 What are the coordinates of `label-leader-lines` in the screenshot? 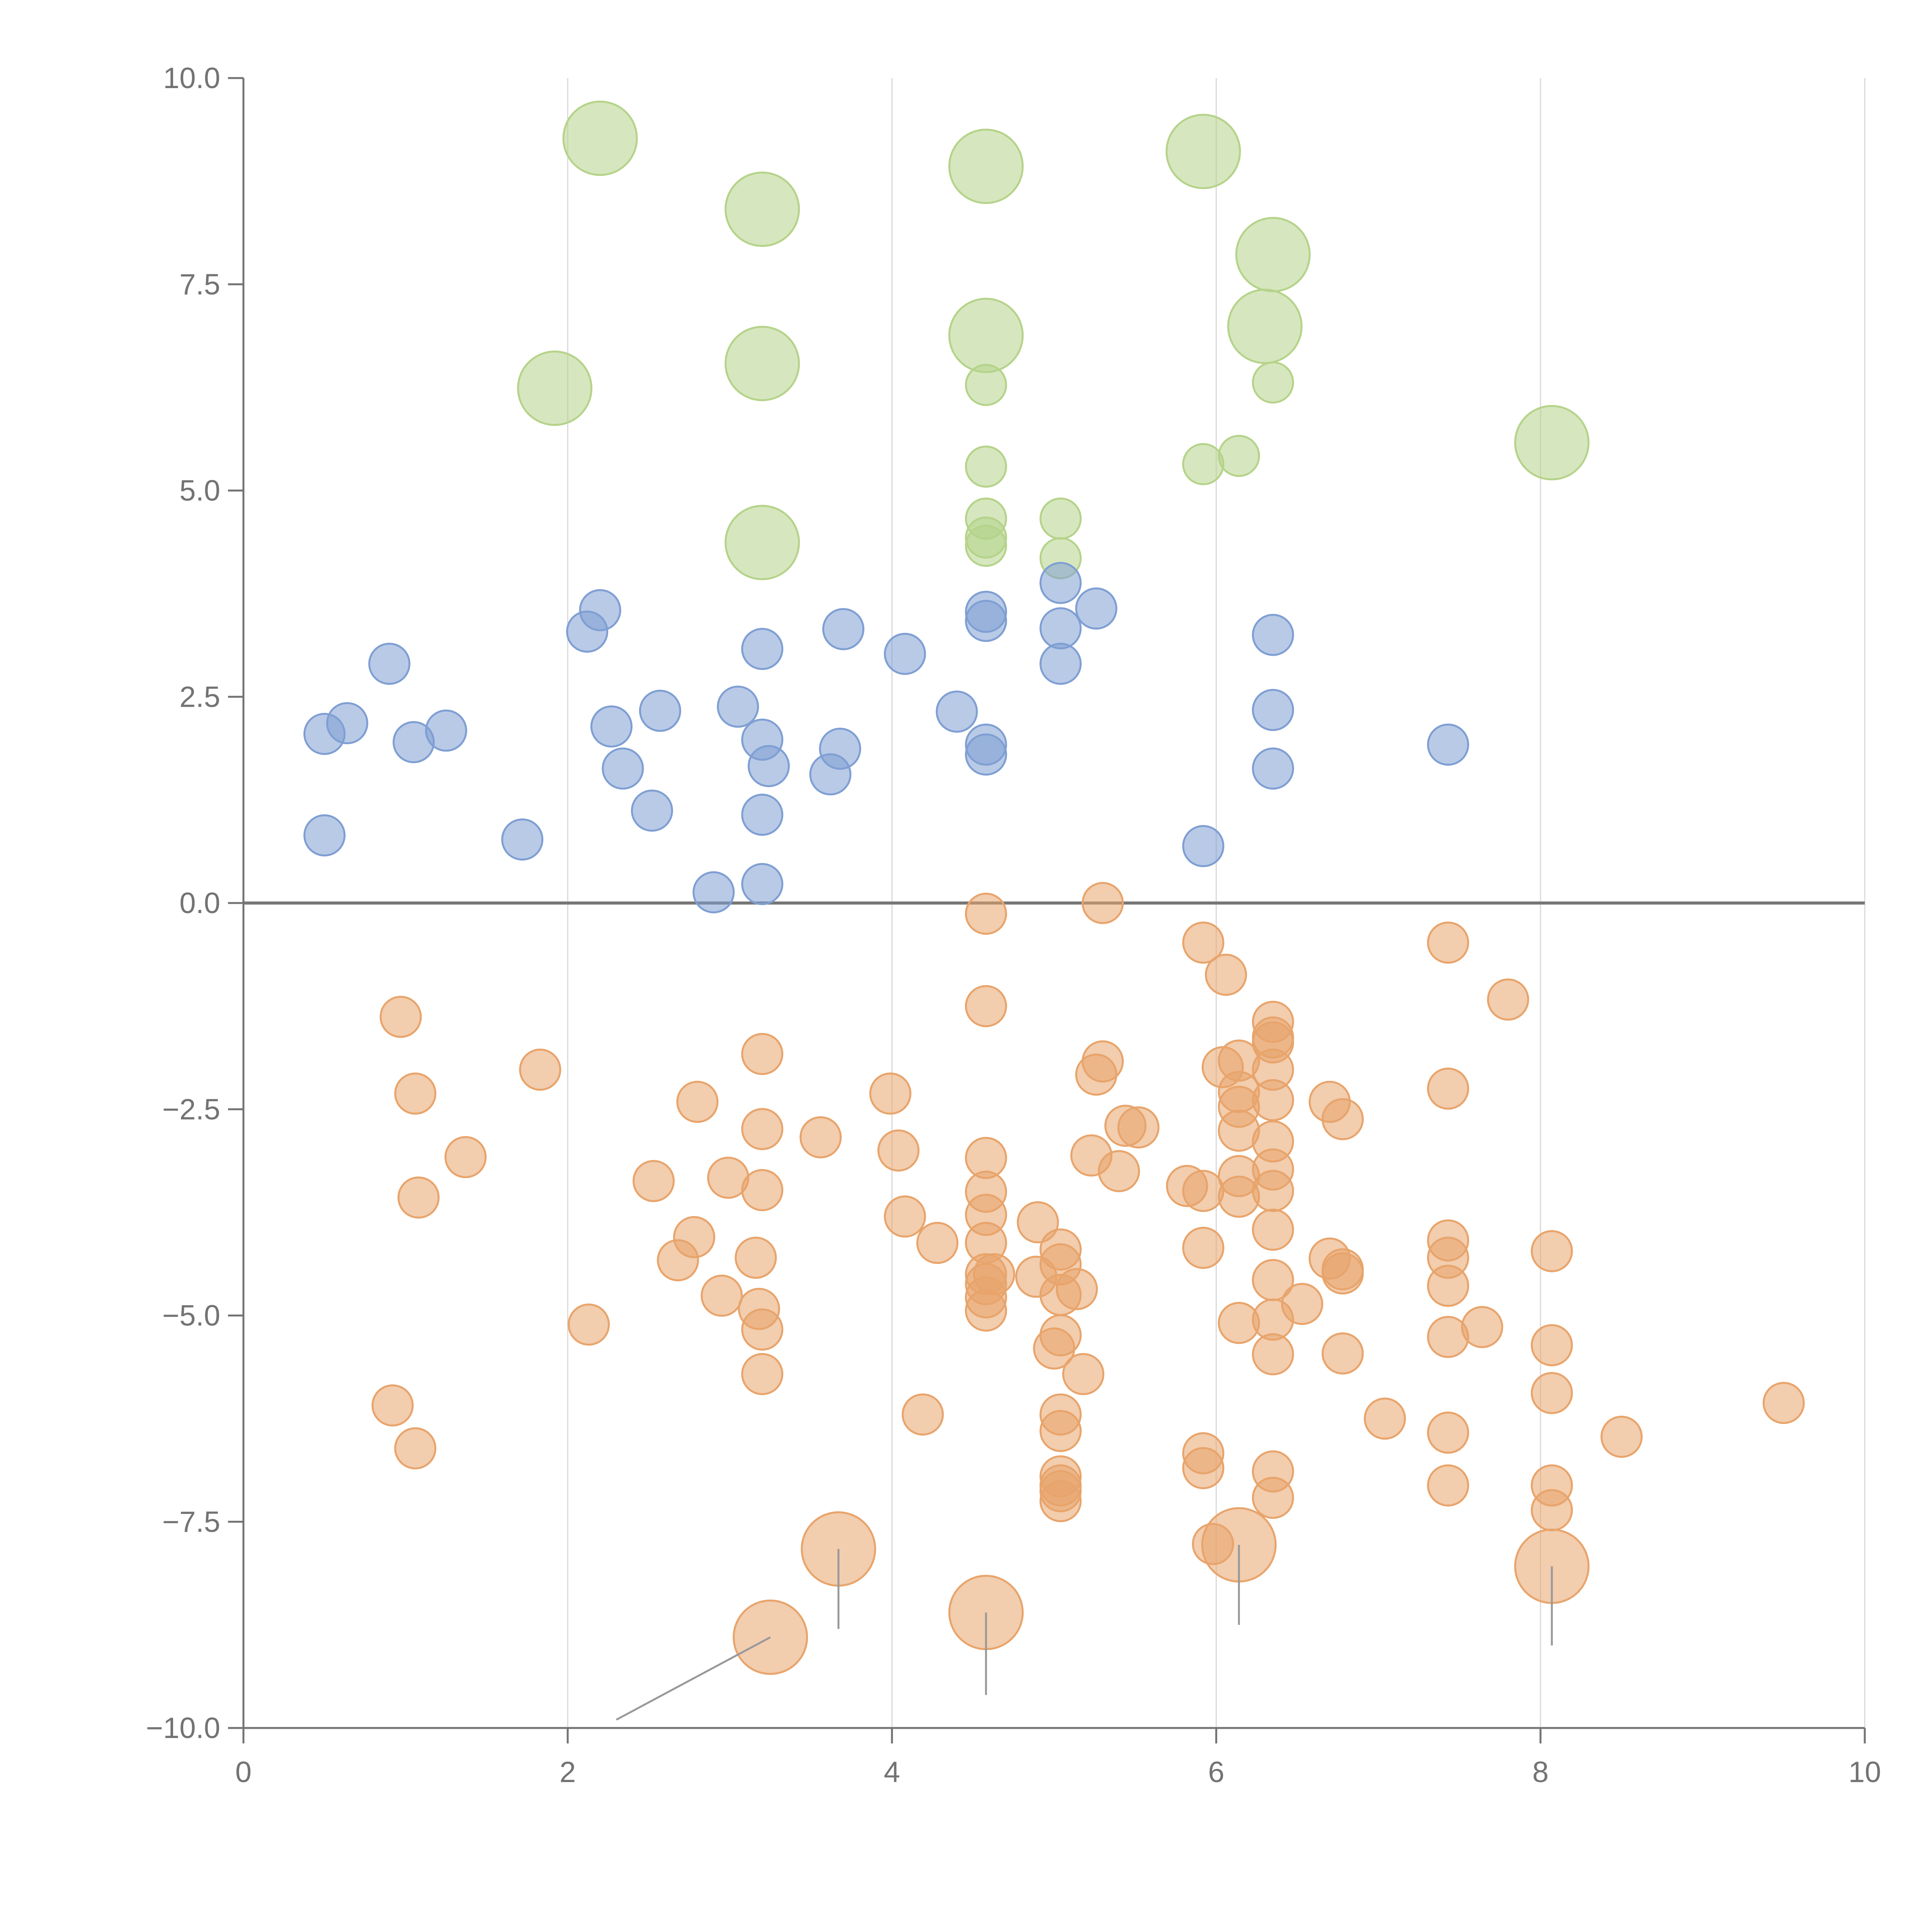 It's located at (1084, 1633).